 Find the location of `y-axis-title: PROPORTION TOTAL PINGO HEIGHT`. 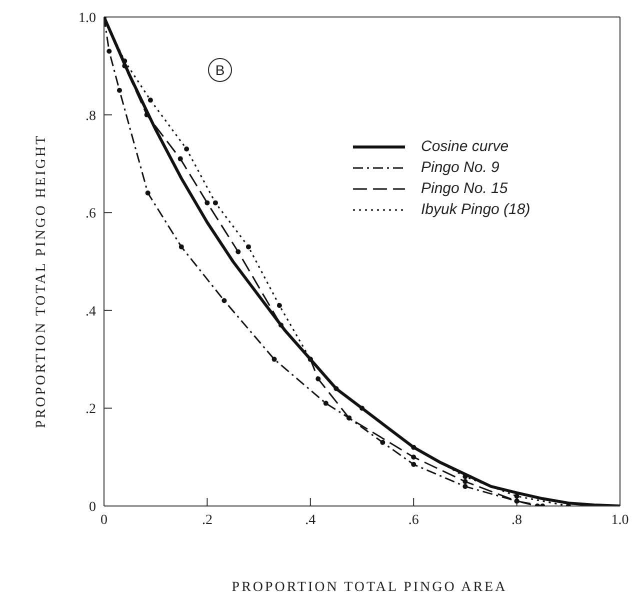

y-axis-title: PROPORTION TOTAL PINGO HEIGHT is located at coordinates (42, 281).